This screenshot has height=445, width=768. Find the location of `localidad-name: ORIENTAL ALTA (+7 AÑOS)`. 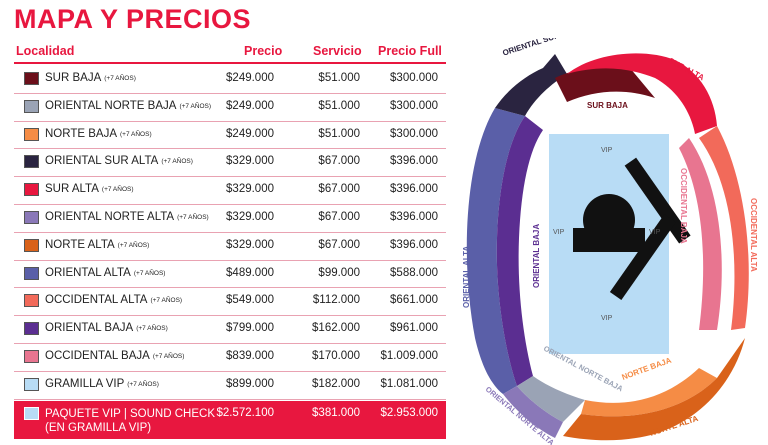

localidad-name: ORIENTAL ALTA (+7 AÑOS) is located at coordinates (105, 272).